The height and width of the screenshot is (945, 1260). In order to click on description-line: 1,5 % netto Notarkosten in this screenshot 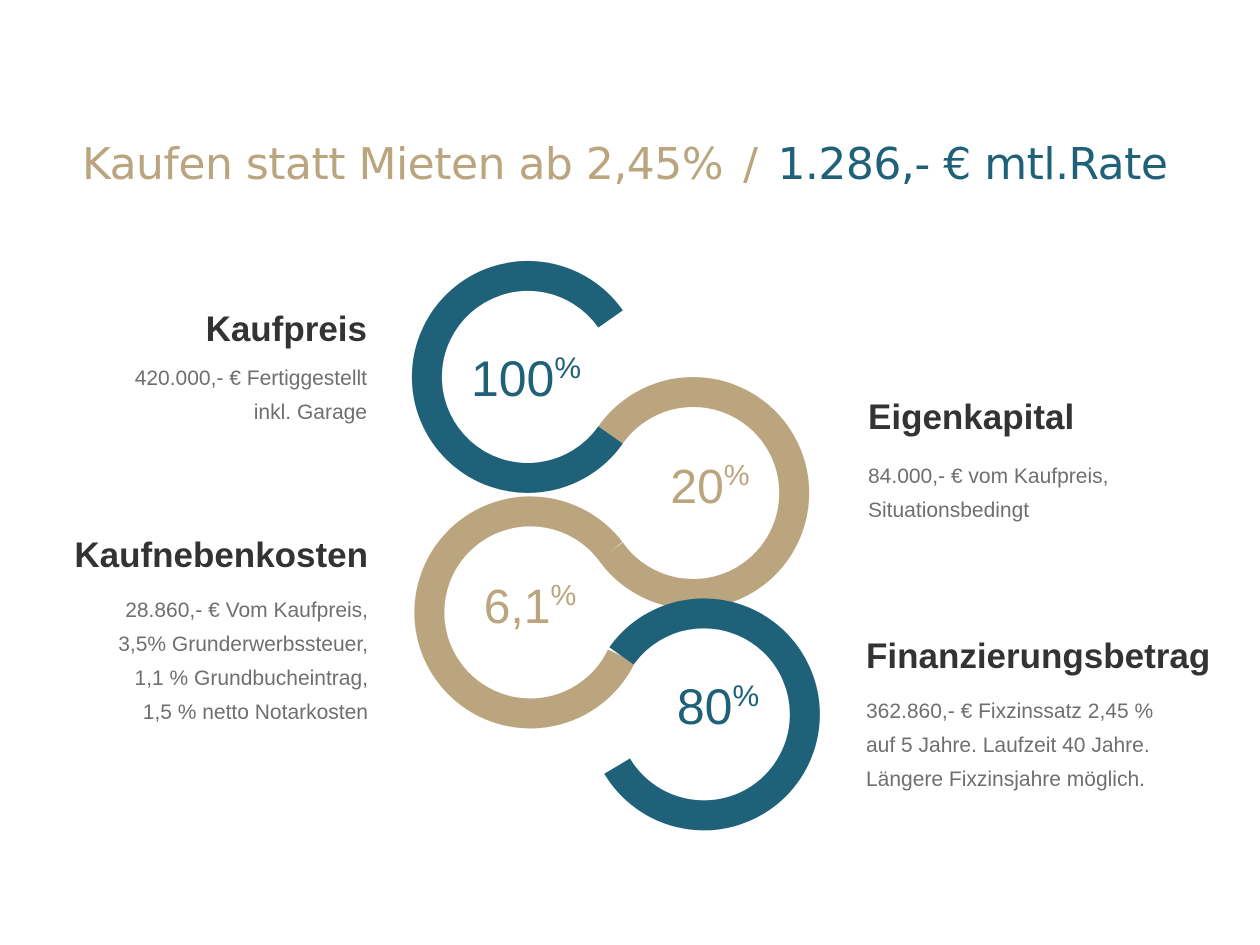, I will do `click(255, 712)`.